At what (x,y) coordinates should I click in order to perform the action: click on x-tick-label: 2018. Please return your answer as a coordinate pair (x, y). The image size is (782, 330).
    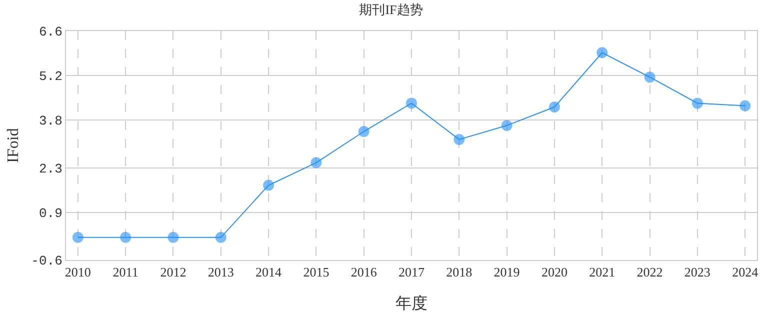
    Looking at the image, I should click on (459, 272).